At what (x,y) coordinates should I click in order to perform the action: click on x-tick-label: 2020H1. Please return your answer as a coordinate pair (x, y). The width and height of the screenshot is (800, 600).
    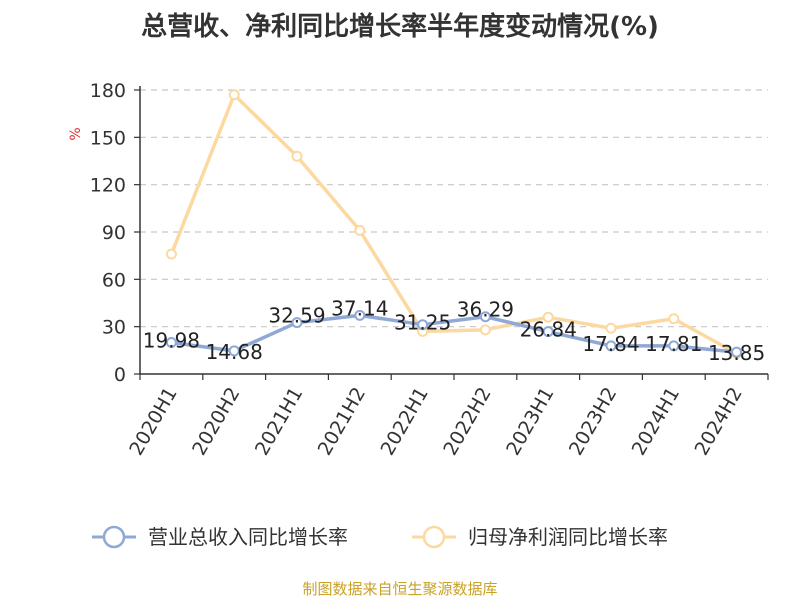
    Looking at the image, I should click on (153, 422).